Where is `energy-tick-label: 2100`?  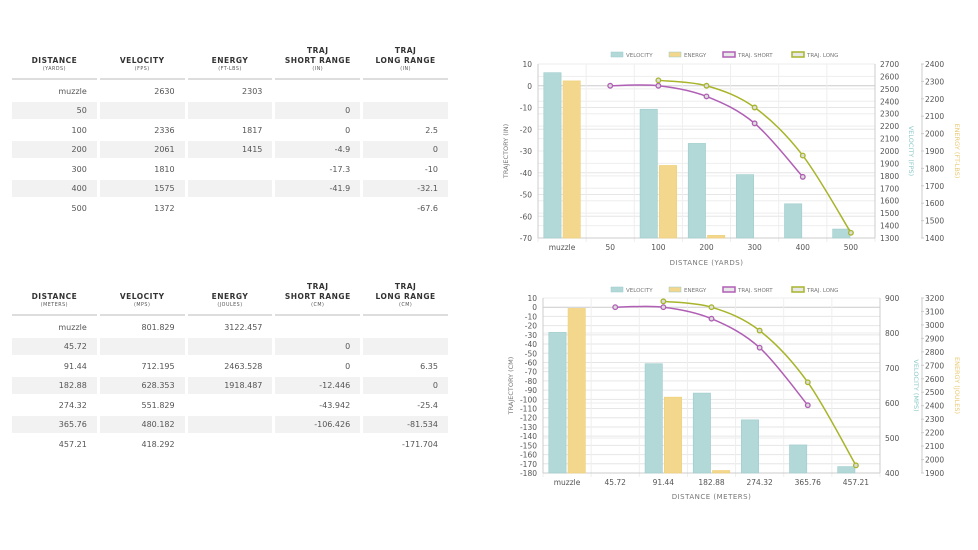 energy-tick-label: 2100 is located at coordinates (934, 116).